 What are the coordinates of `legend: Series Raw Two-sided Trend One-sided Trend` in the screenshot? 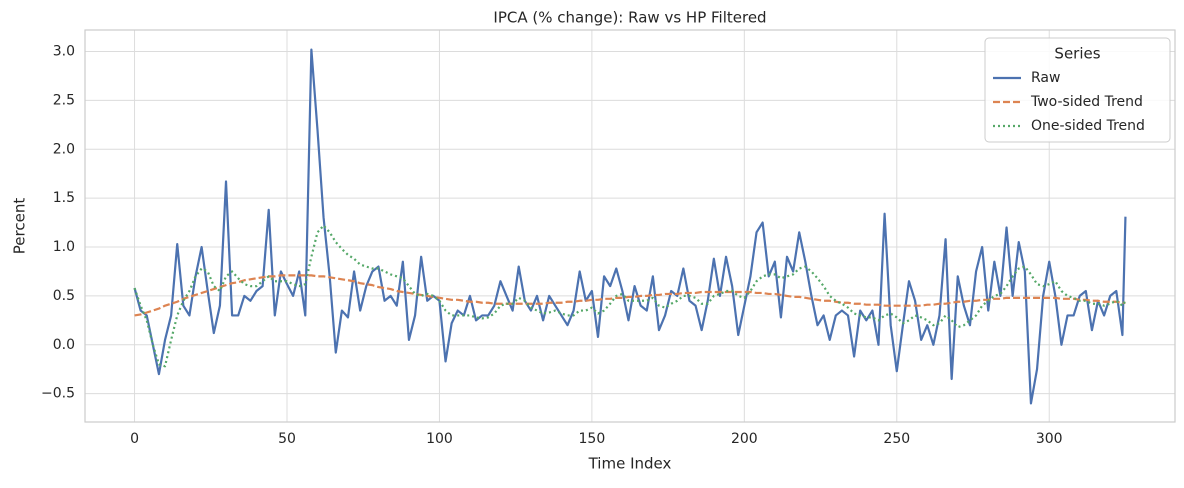 It's located at (1077, 90).